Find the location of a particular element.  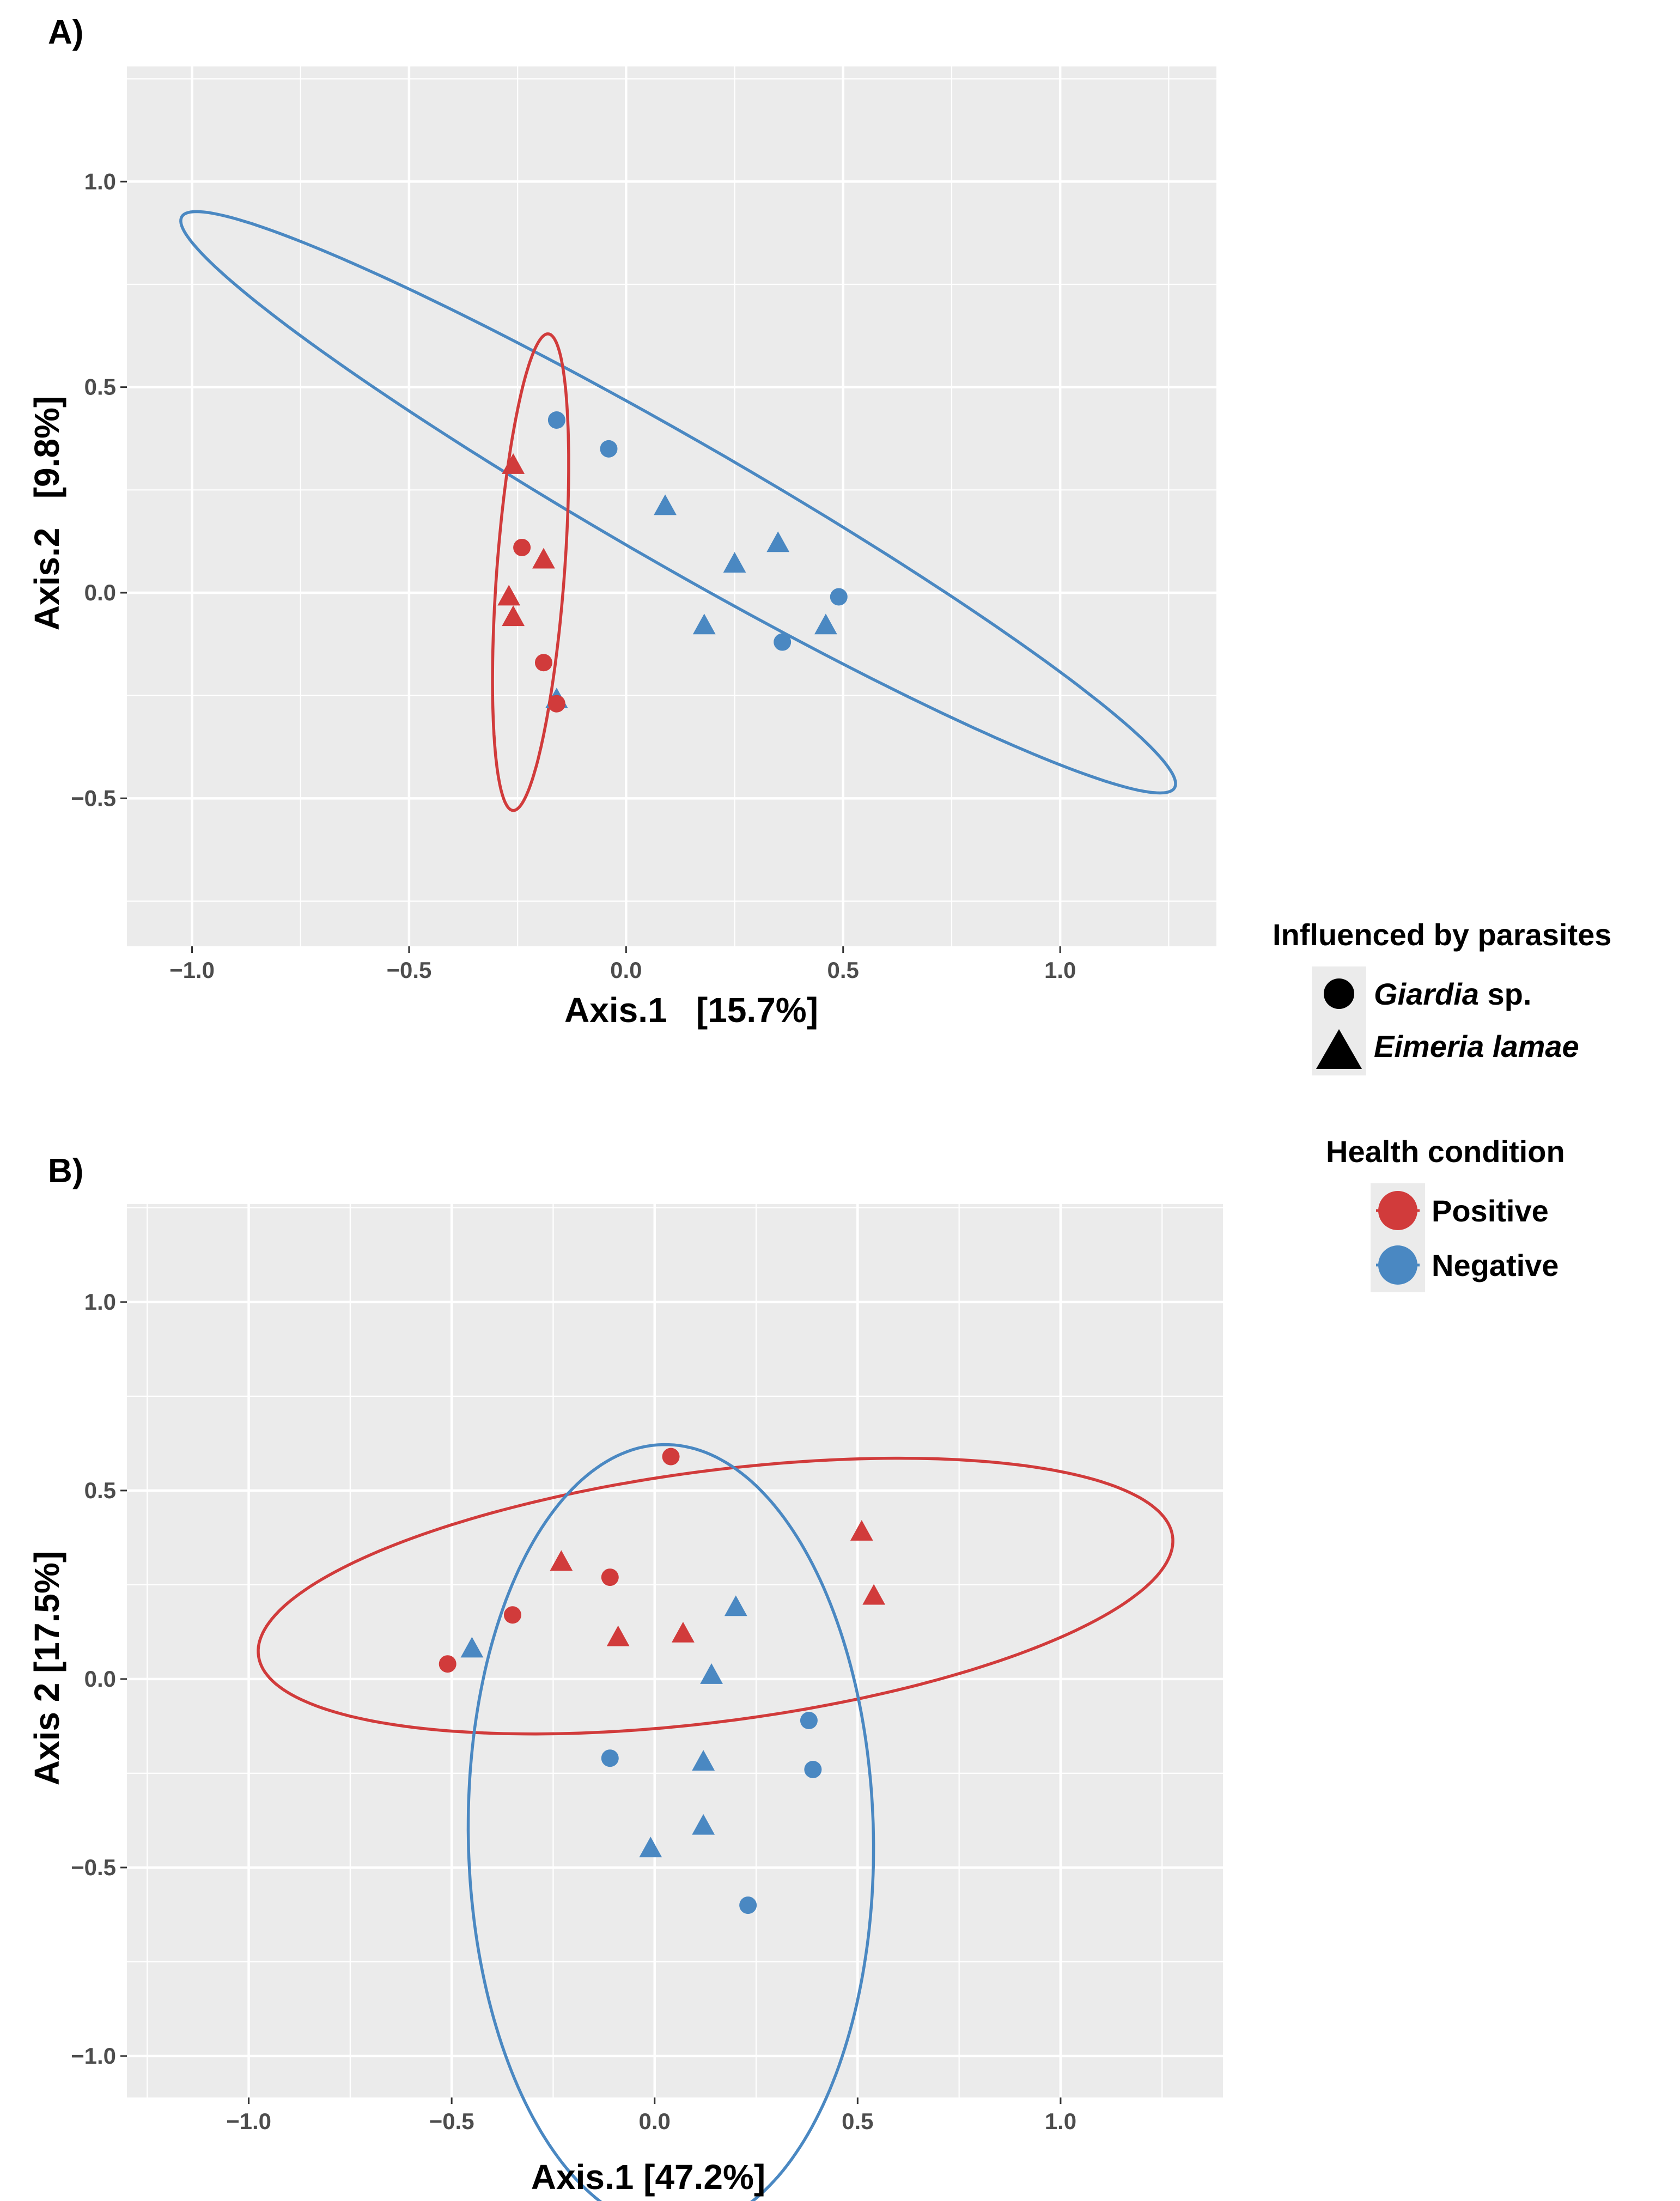

plot-b-points is located at coordinates (662, 1681).